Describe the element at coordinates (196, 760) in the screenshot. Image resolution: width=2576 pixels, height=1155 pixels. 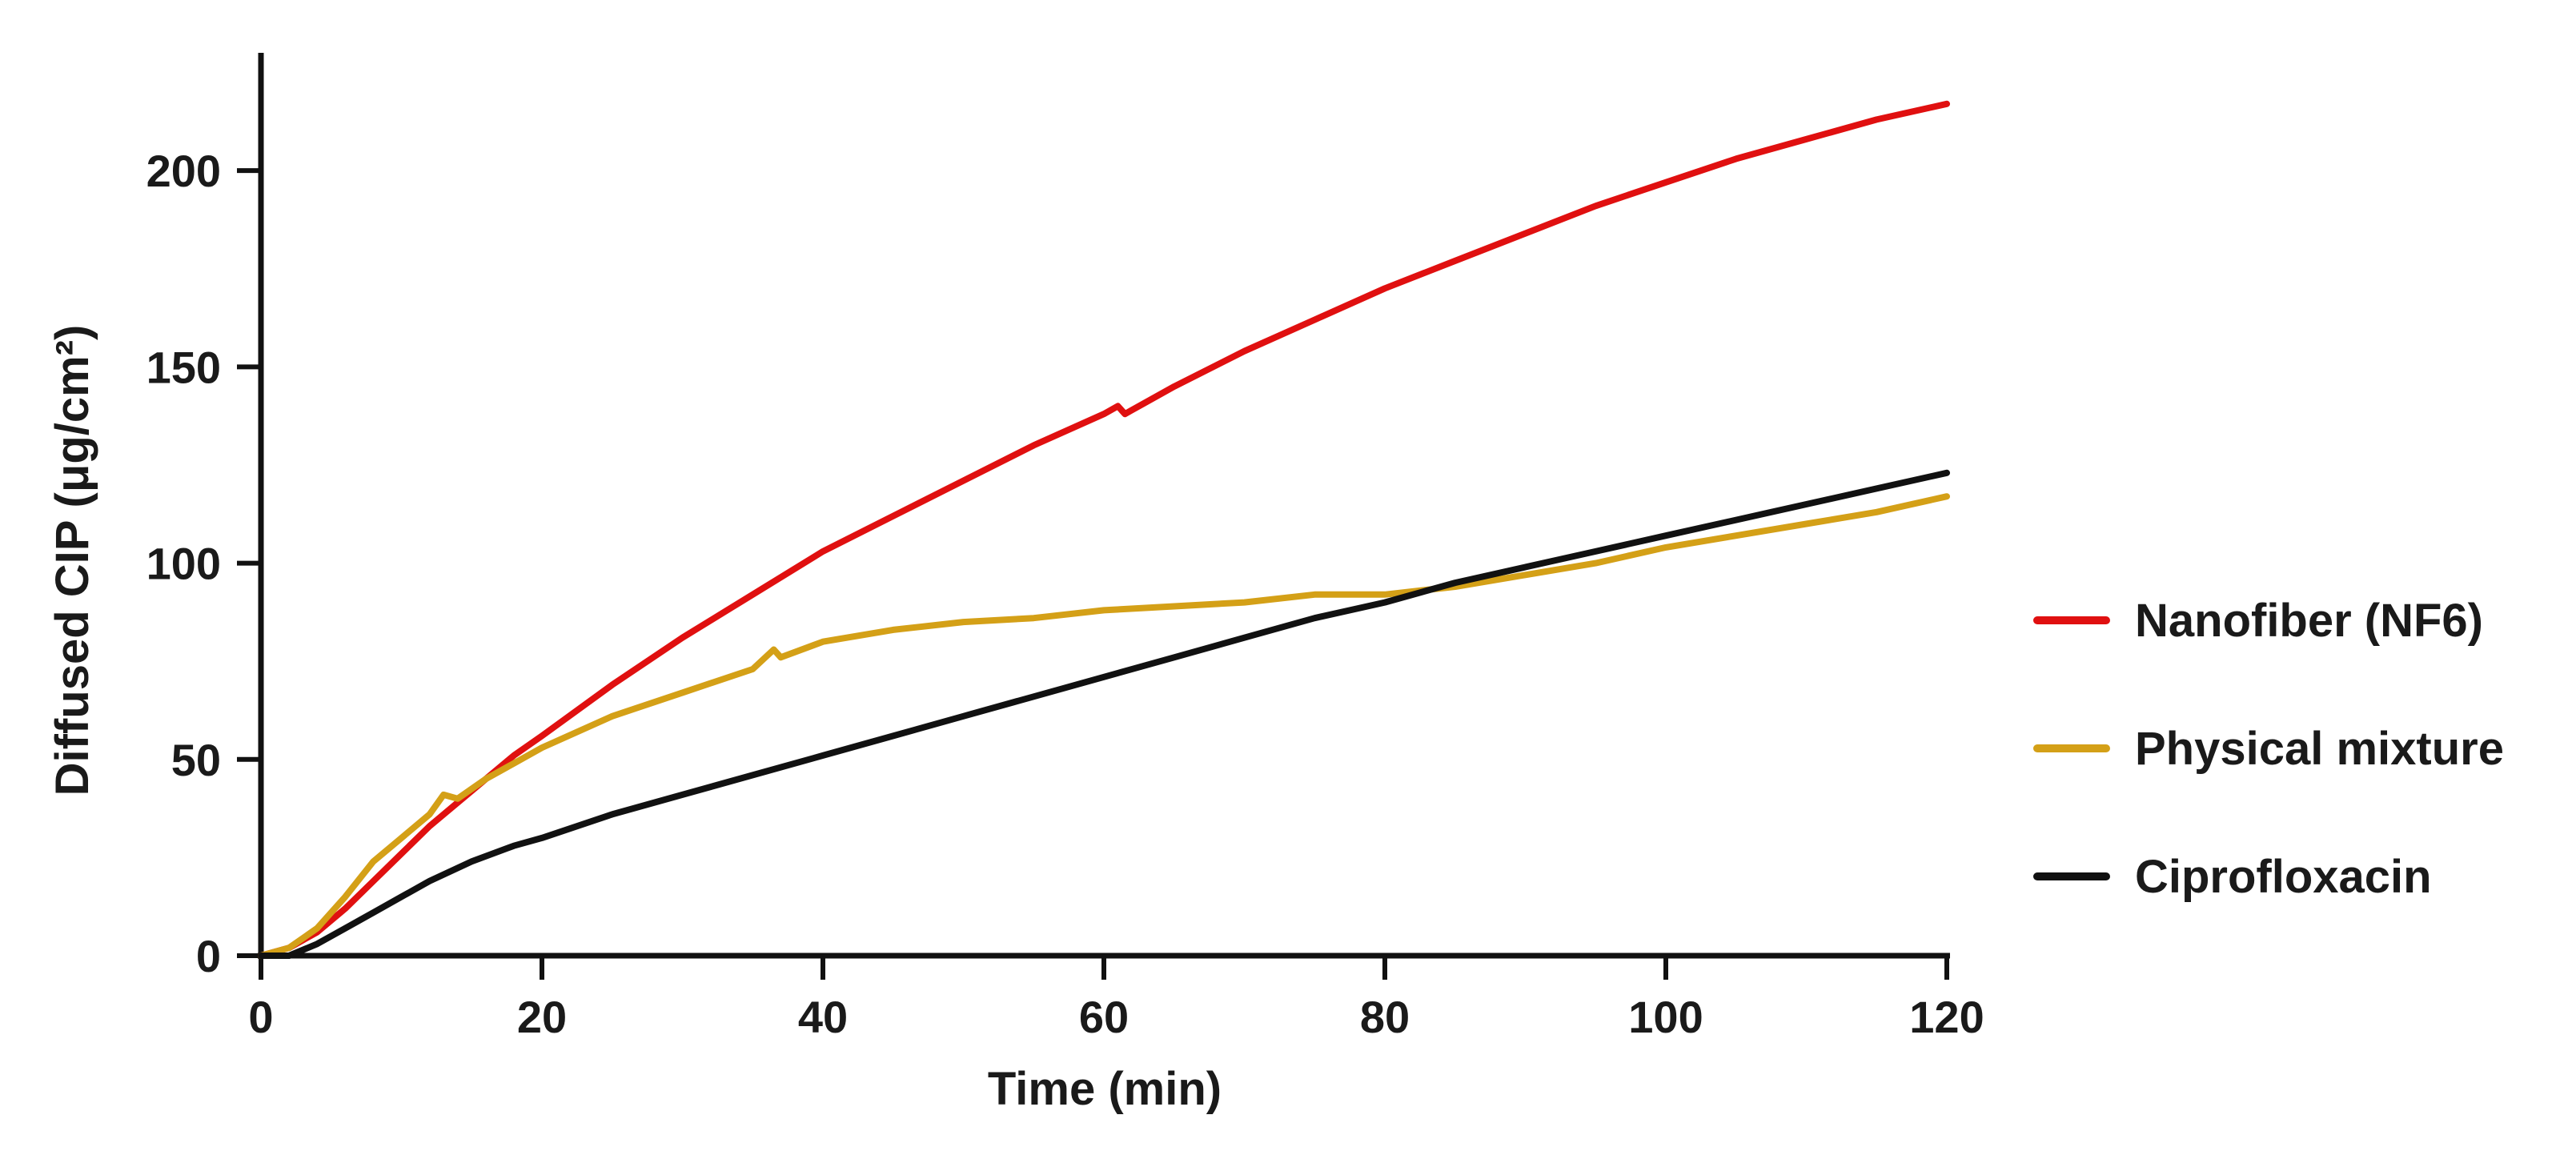
I see `y-tick-label: 50` at that location.